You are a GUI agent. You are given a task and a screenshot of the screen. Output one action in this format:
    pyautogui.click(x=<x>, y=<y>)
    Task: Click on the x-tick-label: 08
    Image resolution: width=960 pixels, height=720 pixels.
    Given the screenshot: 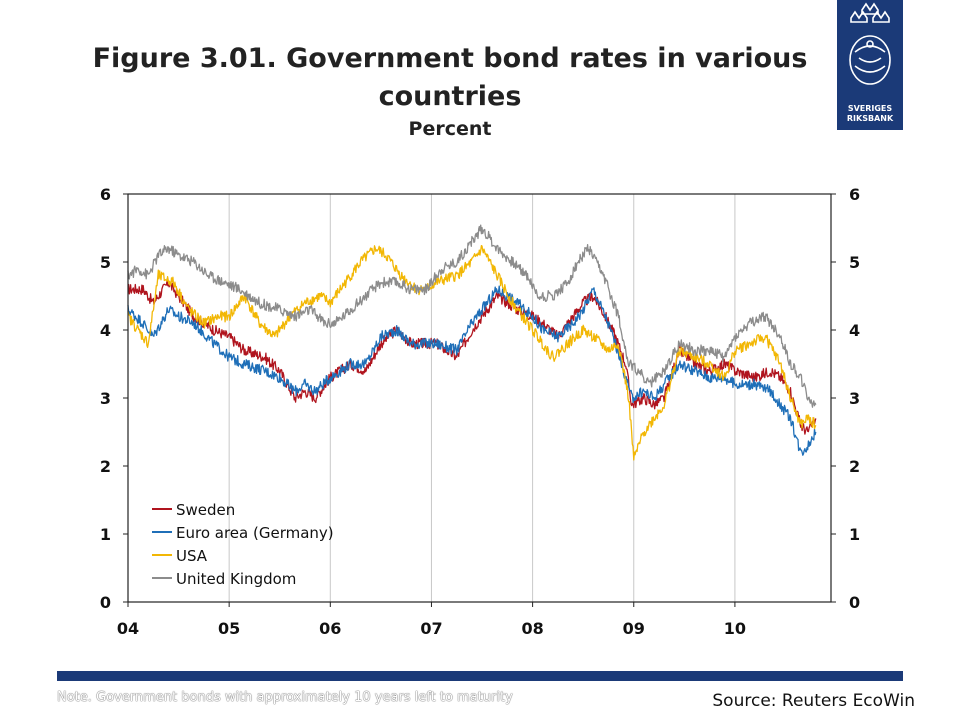 What is the action you would take?
    pyautogui.click(x=532, y=628)
    